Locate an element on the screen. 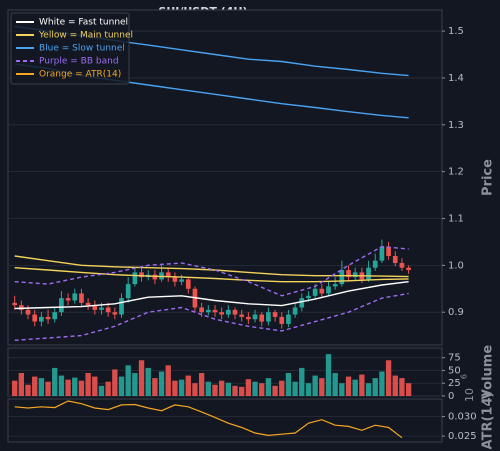 The width and height of the screenshot is (500, 451). y-tick-label: 1.4 is located at coordinates (456, 78).